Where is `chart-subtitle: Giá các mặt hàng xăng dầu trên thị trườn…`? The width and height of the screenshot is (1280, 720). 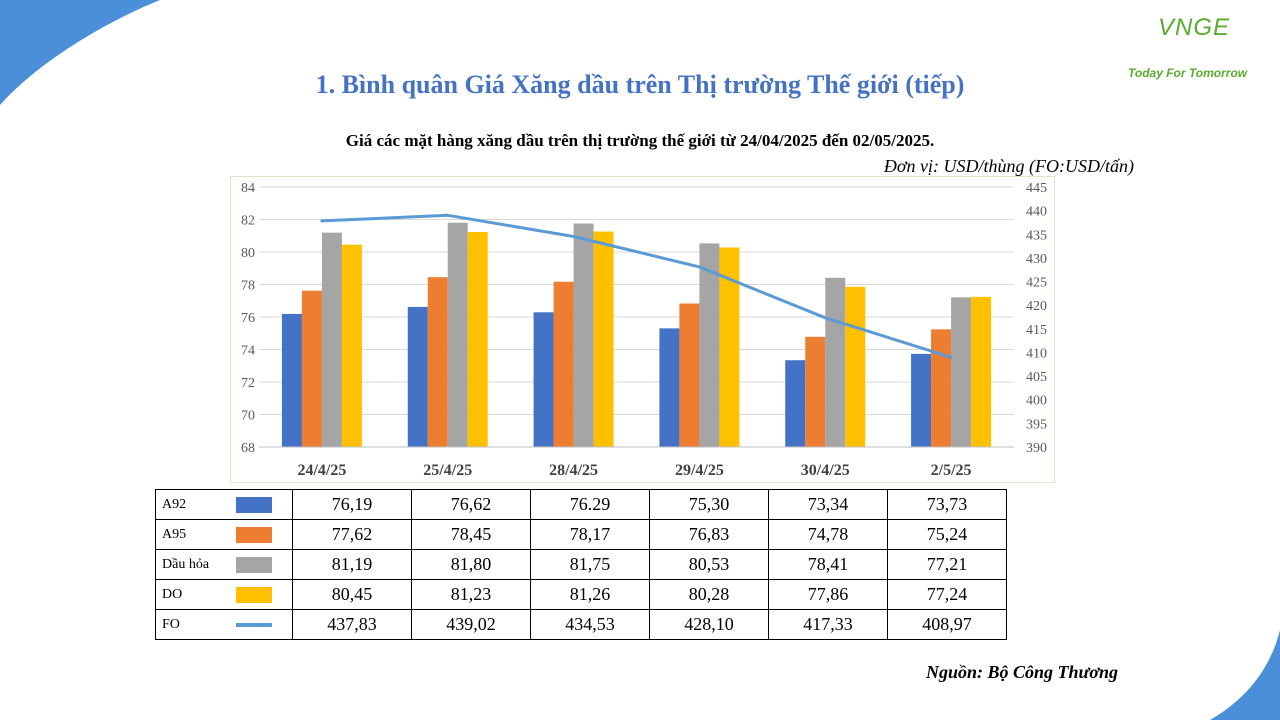
chart-subtitle: Giá các mặt hàng xăng dầu trên thị trườn… is located at coordinates (640, 140).